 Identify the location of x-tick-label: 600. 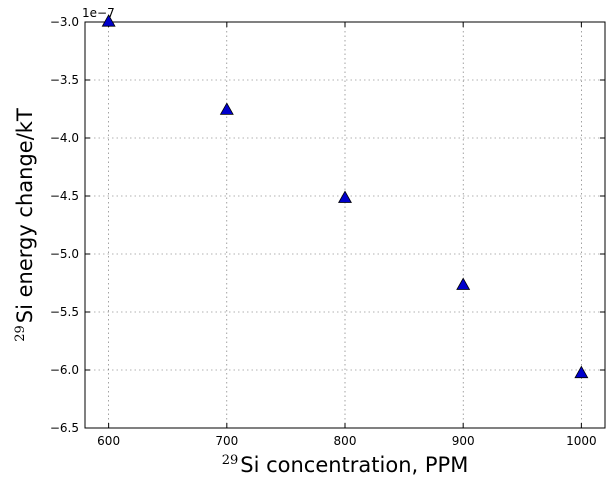
(108, 441).